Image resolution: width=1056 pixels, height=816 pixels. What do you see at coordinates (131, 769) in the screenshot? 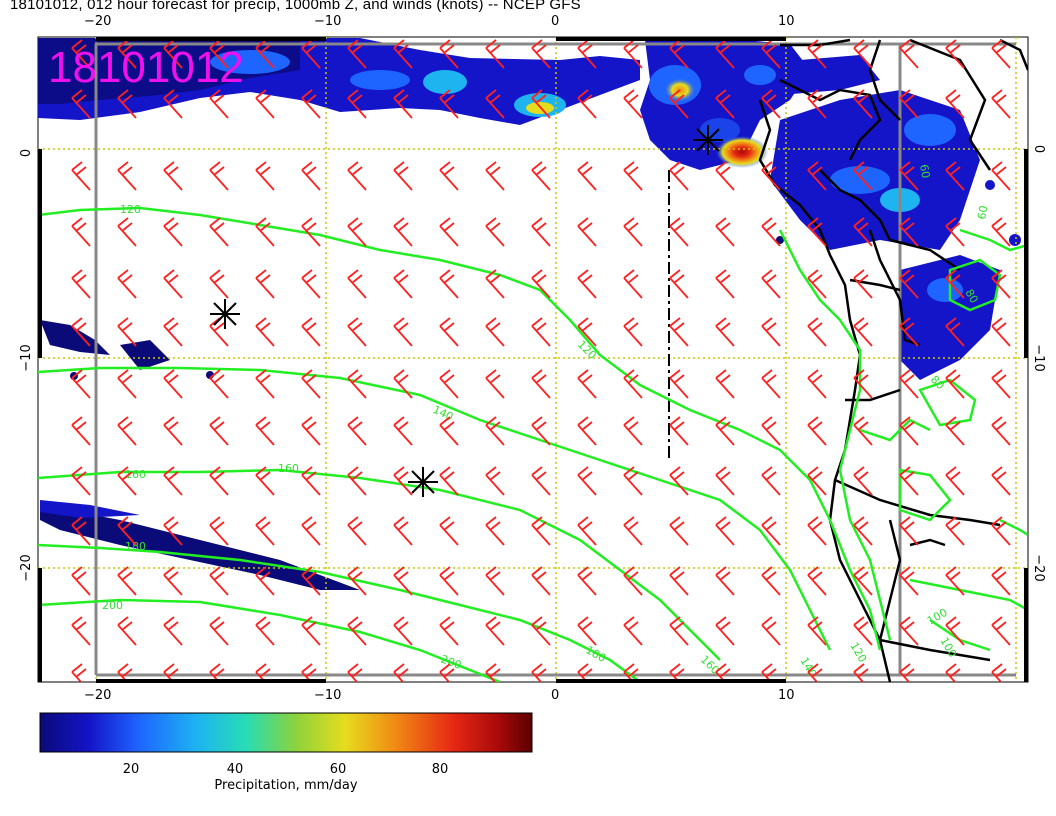
I see `colorbar-tick: 20` at bounding box center [131, 769].